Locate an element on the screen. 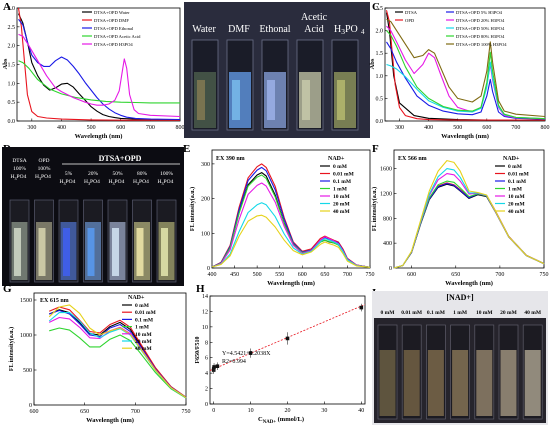 This screenshot has height=427, width=550. cuvette-label: H3PO is located at coordinates (346, 30).